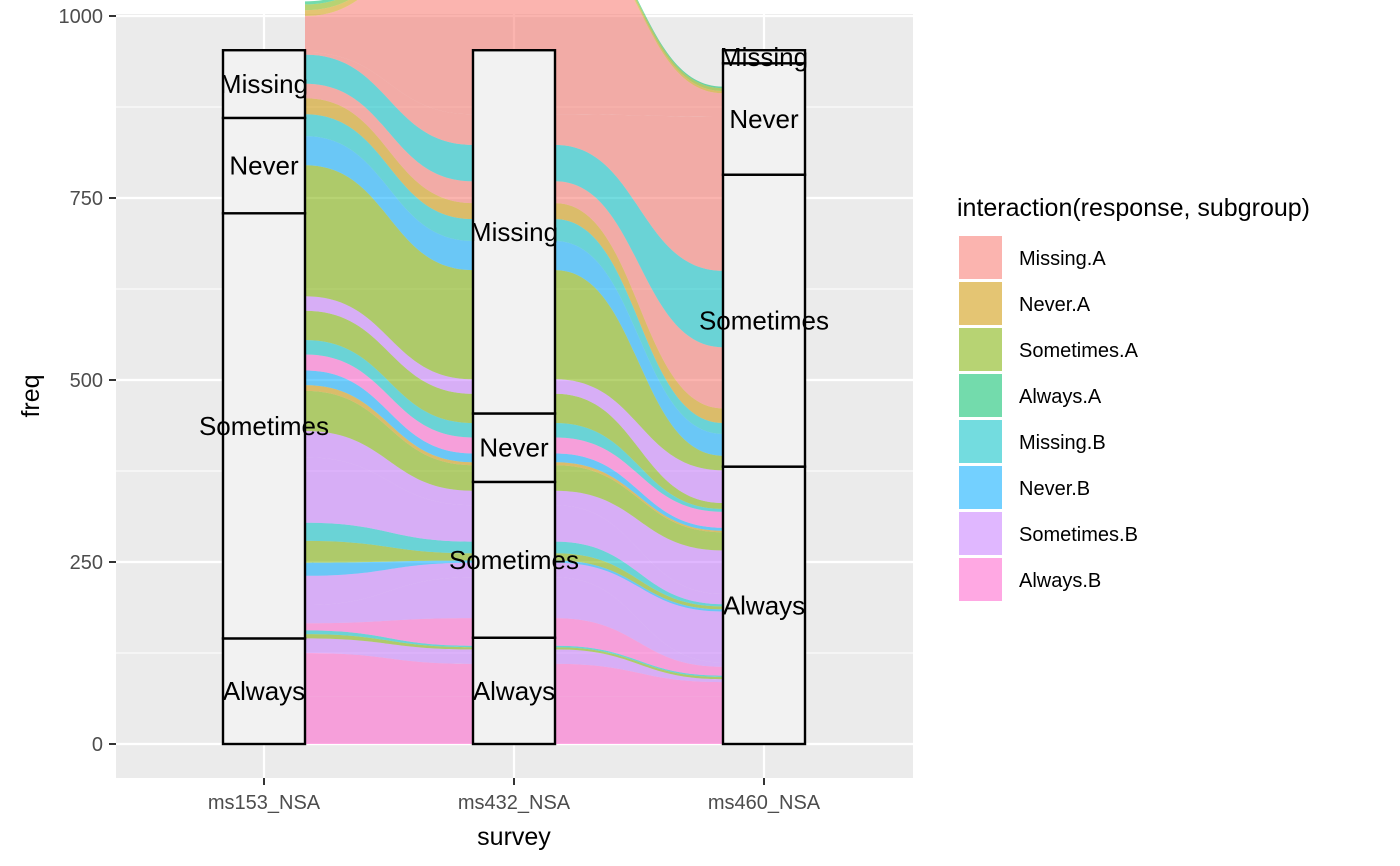 This screenshot has height=866, width=1400. Describe the element at coordinates (1055, 305) in the screenshot. I see `legend-label: Never.A` at that location.